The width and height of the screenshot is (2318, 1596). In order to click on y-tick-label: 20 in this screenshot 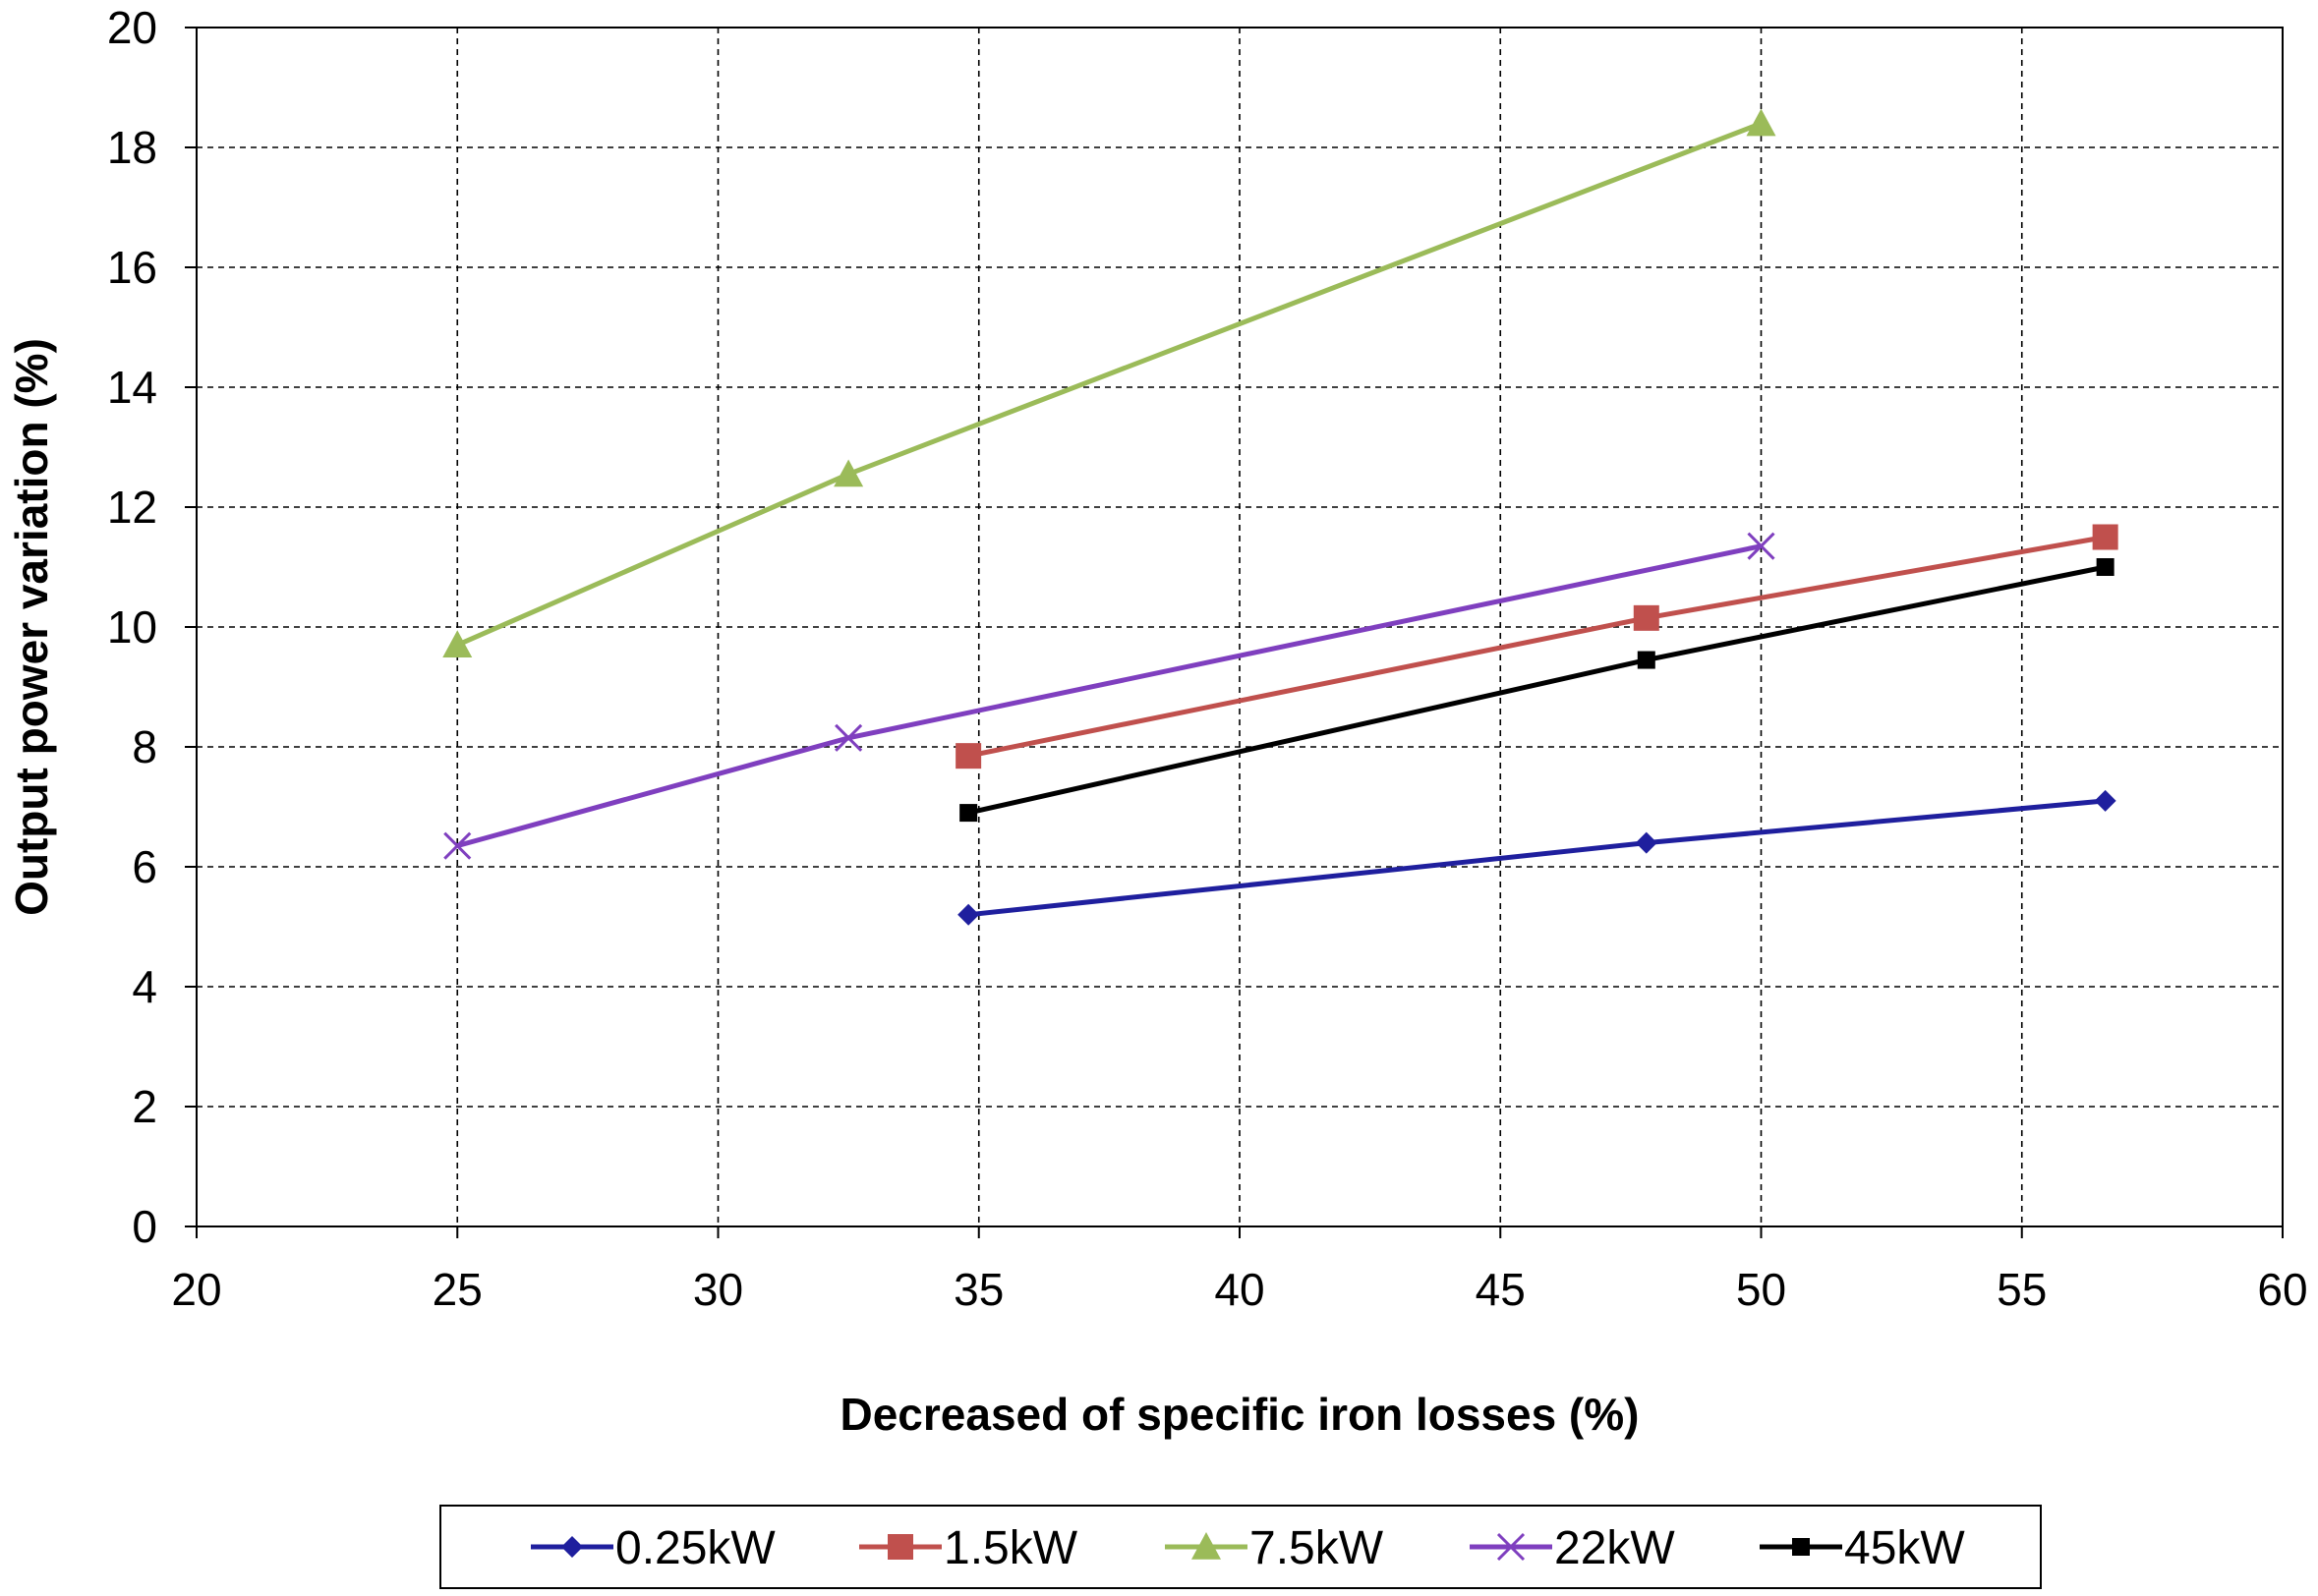, I will do `click(132, 28)`.